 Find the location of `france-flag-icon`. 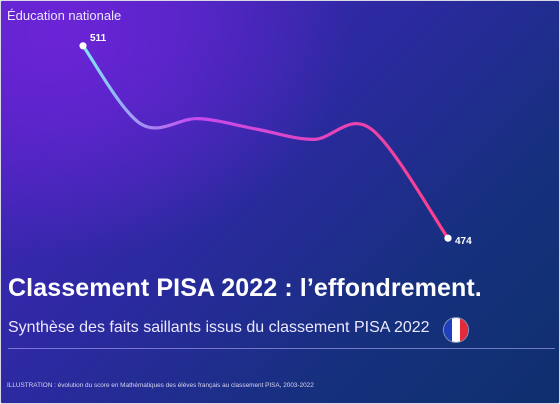

france-flag-icon is located at coordinates (456, 330).